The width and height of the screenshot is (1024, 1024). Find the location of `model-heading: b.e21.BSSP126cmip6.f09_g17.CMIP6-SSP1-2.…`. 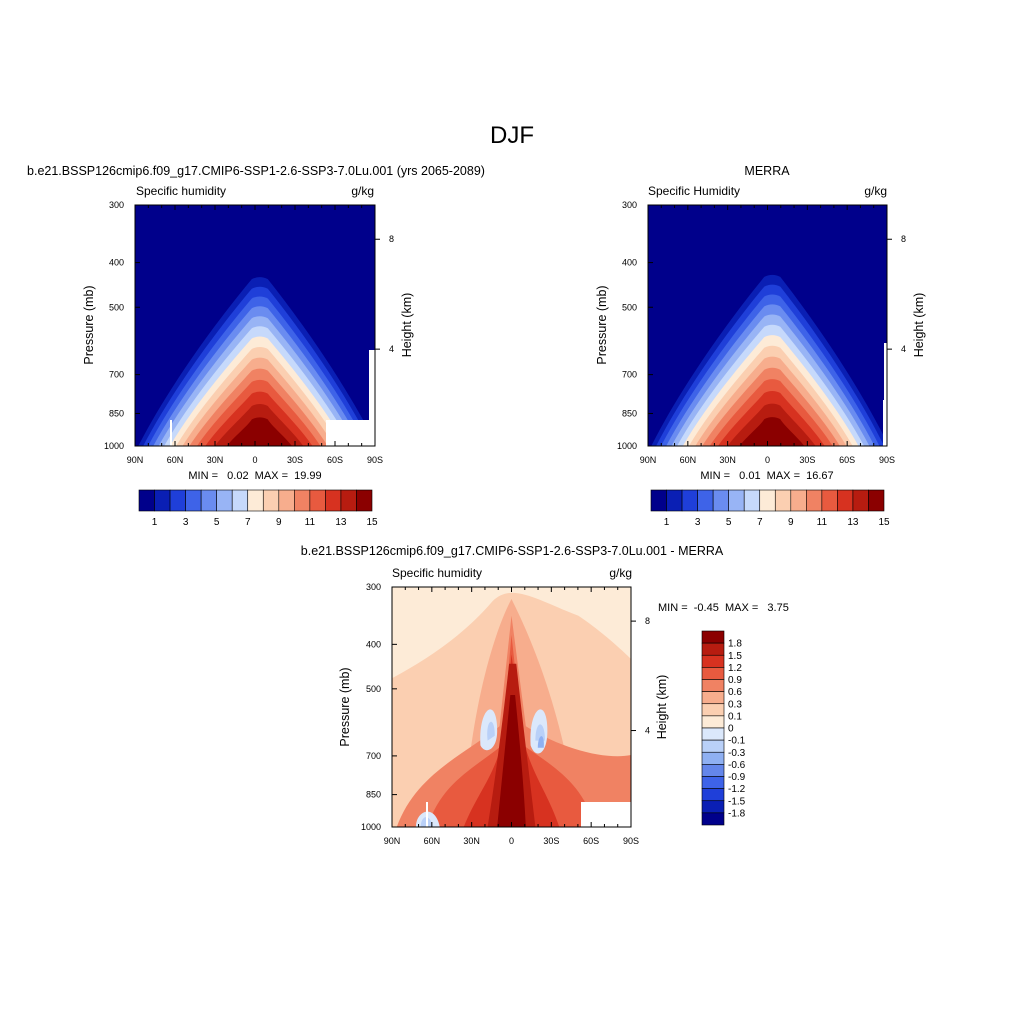

model-heading: b.e21.BSSP126cmip6.f09_g17.CMIP6-SSP1-2.… is located at coordinates (256, 171).